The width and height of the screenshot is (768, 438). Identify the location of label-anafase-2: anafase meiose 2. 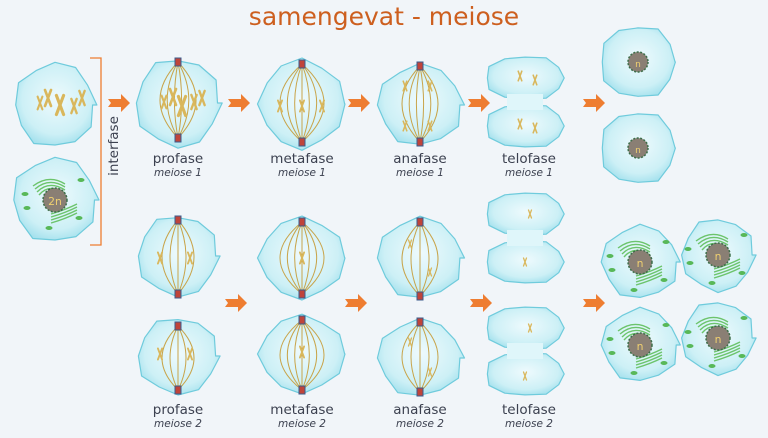
(420, 417).